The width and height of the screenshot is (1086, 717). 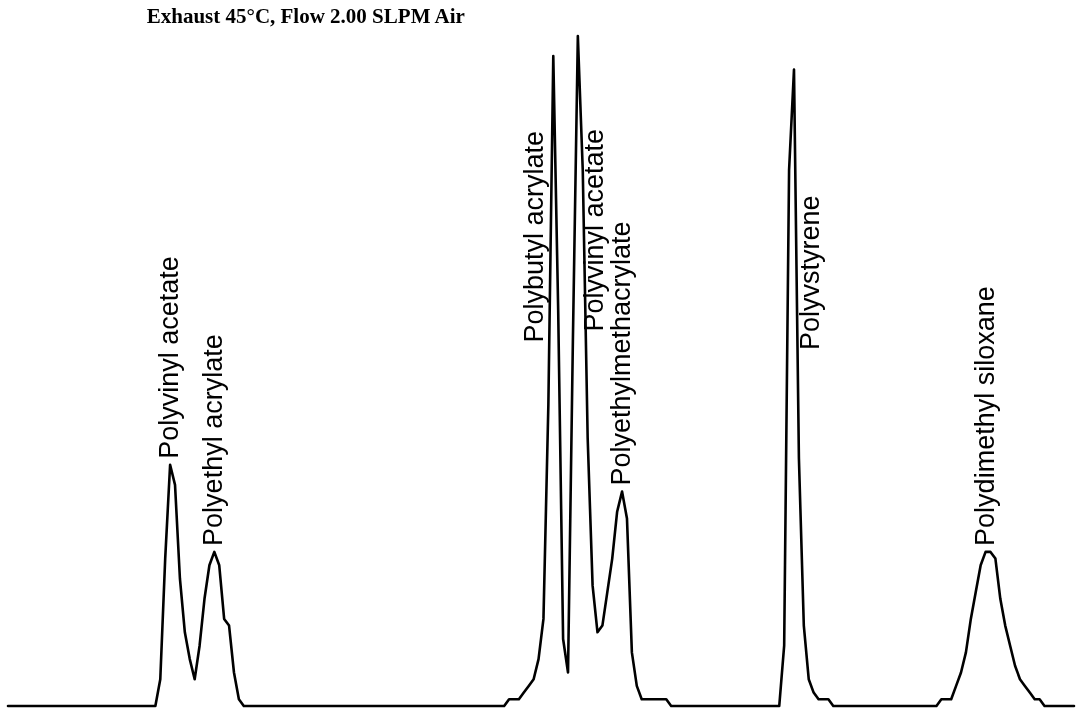 What do you see at coordinates (534, 236) in the screenshot?
I see `annotation: Polybutyl acrylate` at bounding box center [534, 236].